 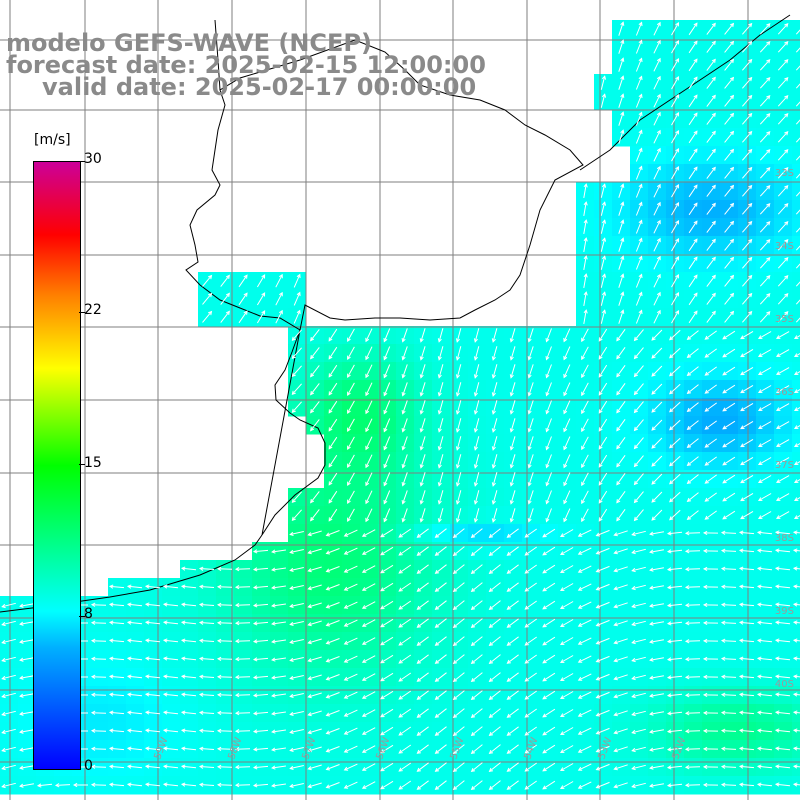 What do you see at coordinates (796, 353) in the screenshot?
I see `wind-cell` at bounding box center [796, 353].